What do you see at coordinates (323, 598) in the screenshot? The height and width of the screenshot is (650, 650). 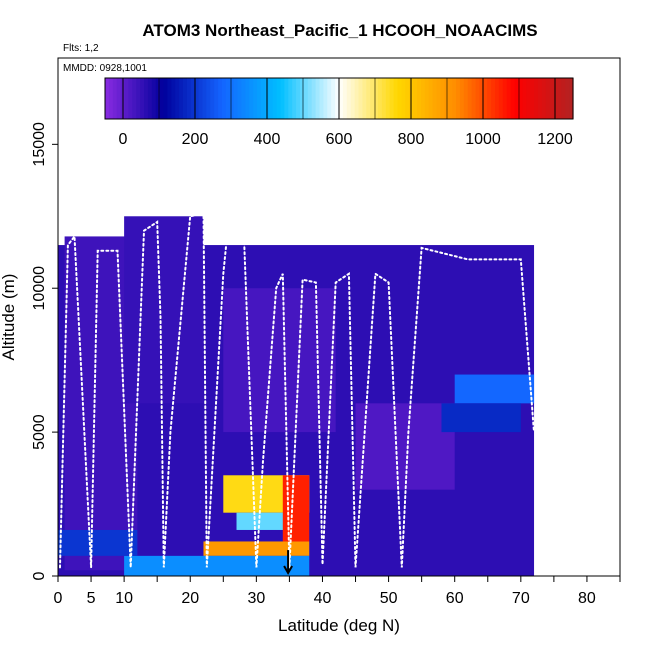 I see `x-tick-label: 40` at bounding box center [323, 598].